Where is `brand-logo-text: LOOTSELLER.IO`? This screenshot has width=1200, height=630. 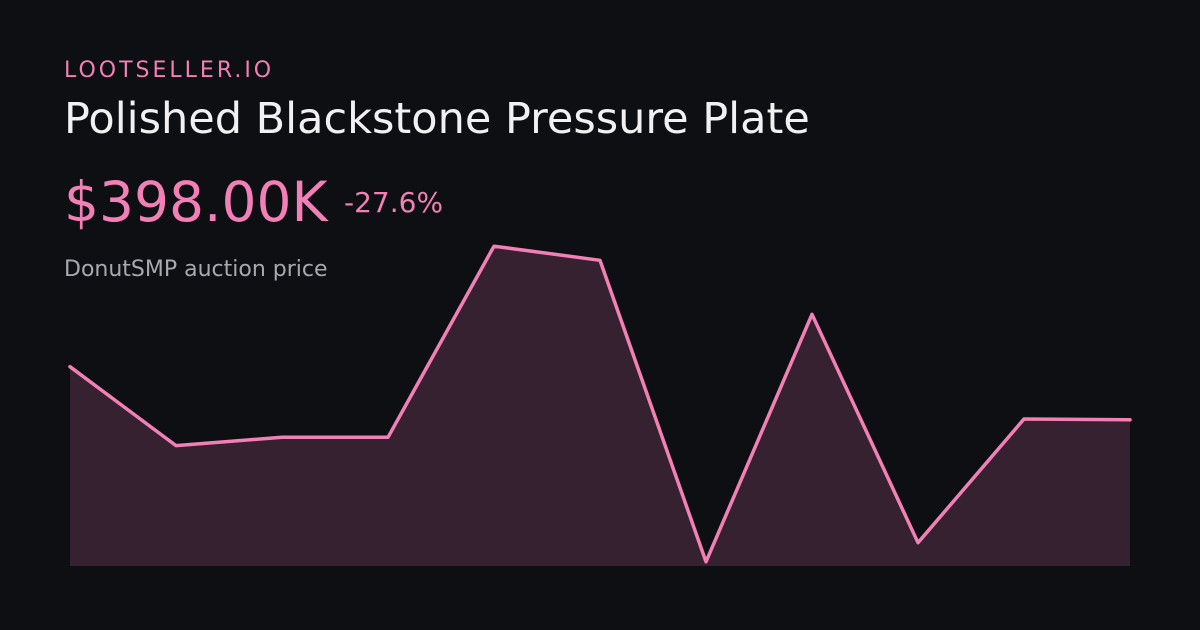
brand-logo-text: LOOTSELLER.IO is located at coordinates (169, 70).